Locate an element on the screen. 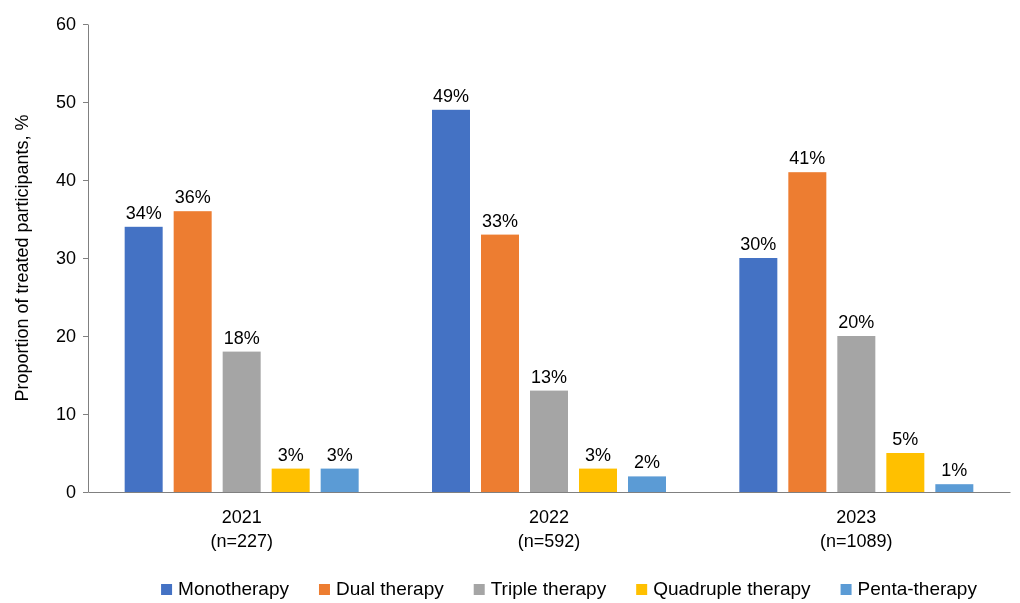 The image size is (1020, 603). legend-label: Dual therapy is located at coordinates (390, 588).